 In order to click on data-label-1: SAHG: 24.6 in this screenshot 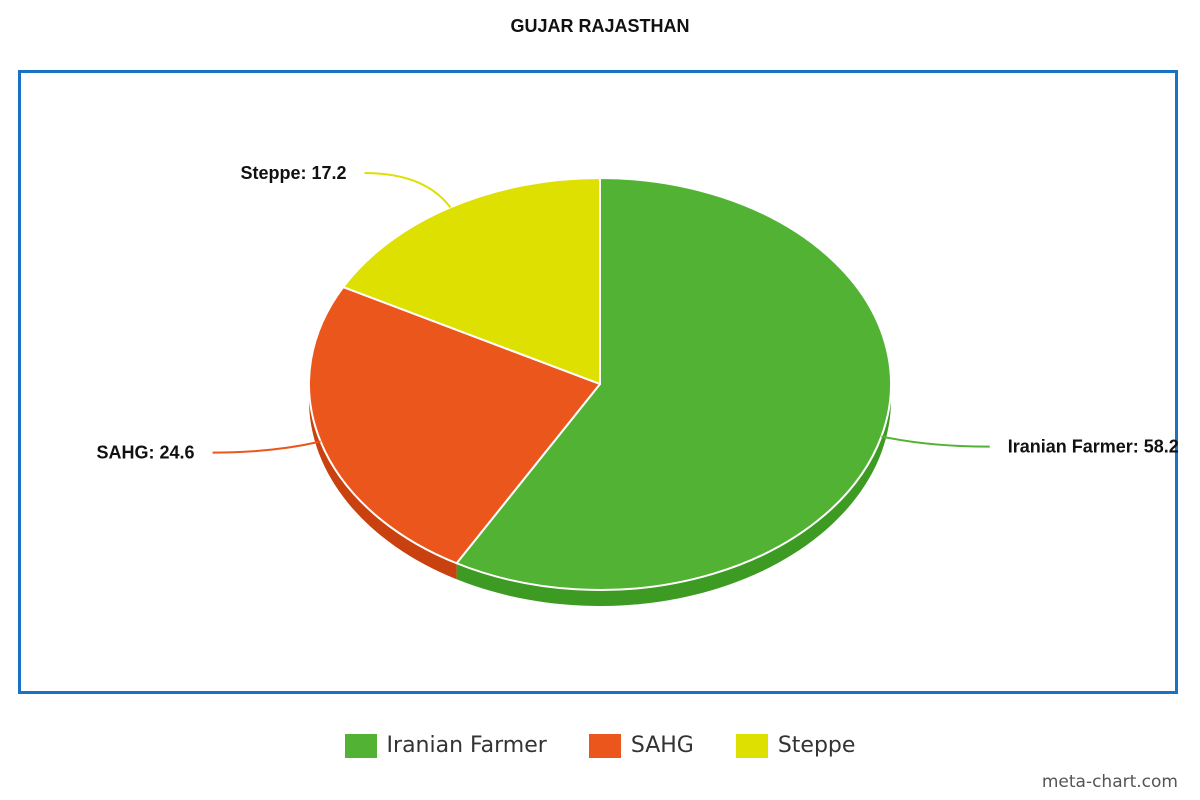, I will do `click(145, 453)`.